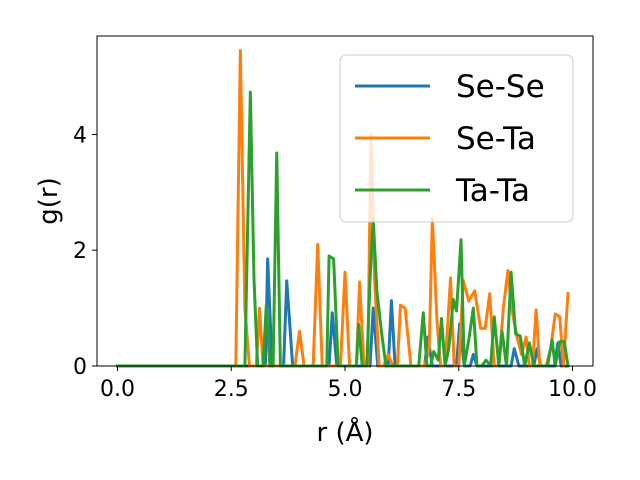 This screenshot has height=480, width=640. Describe the element at coordinates (496, 139) in the screenshot. I see `legend-label-se-ta: Se-Ta` at that location.